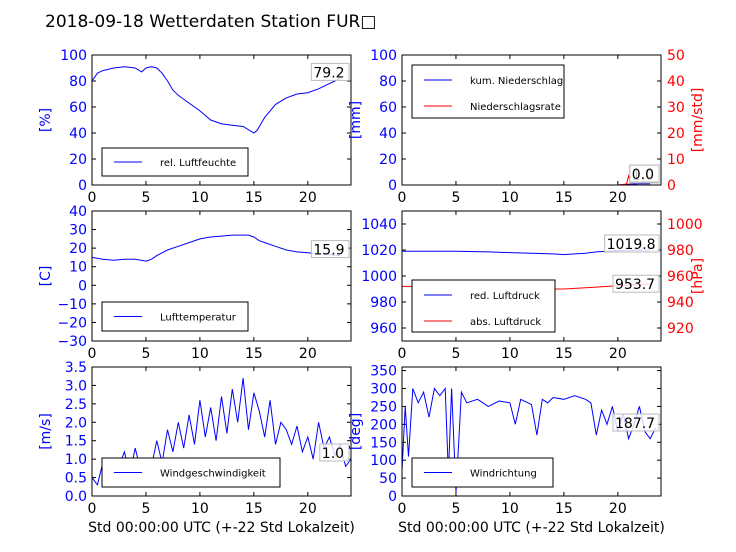 Image resolution: width=736 pixels, height=552 pixels. What do you see at coordinates (76, 423) in the screenshot?
I see `y-tick-label: 2.0` at bounding box center [76, 423].